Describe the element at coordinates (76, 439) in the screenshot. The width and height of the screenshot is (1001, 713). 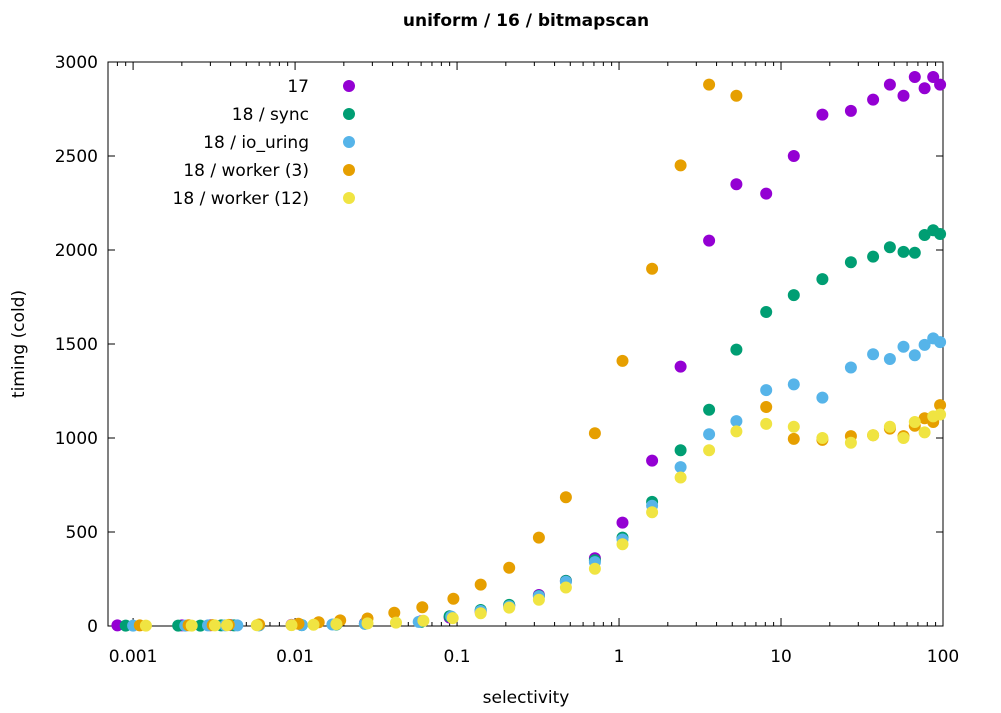
I see `y-tick-label: 1000` at that location.